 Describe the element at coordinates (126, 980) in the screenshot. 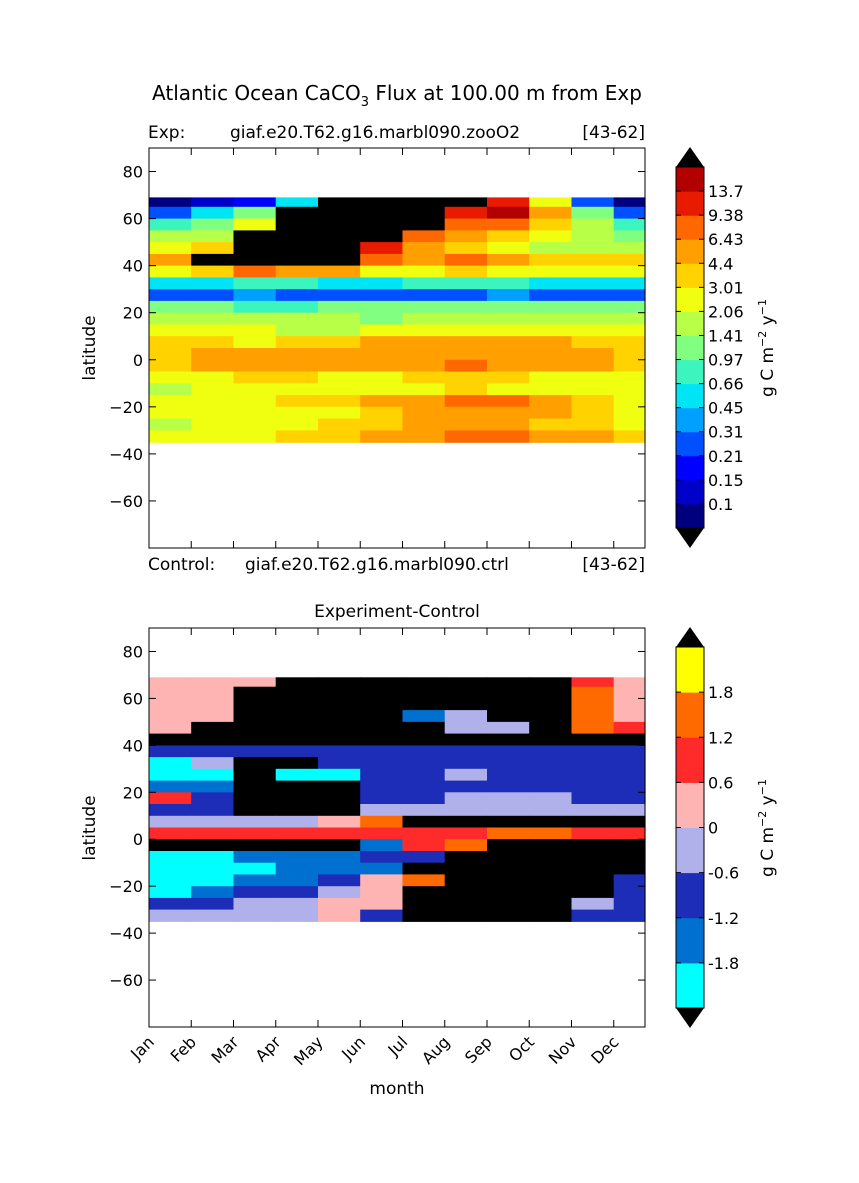

I see `y-tick-label: −60` at that location.